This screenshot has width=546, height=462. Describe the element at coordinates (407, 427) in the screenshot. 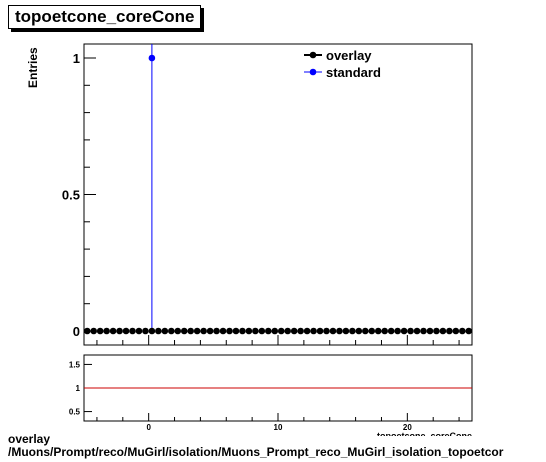

I see `ratio-x-tick-label: 20` at that location.